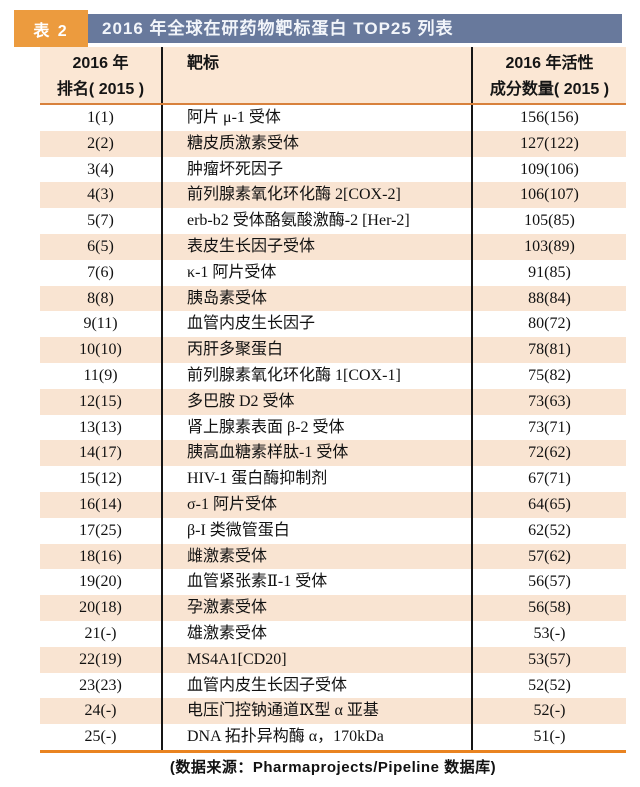 The image size is (640, 787). I want to click on table-row: 18(16) 雌激素受体 57(62), so click(333, 556).